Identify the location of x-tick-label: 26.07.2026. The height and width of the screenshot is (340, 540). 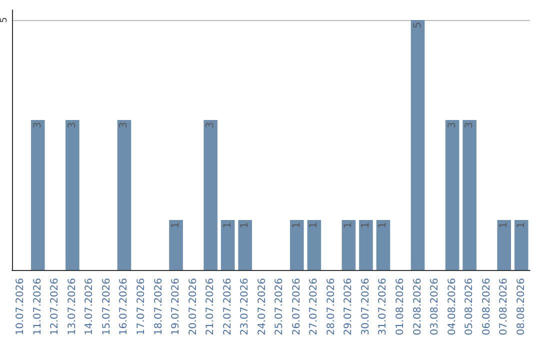
(296, 307).